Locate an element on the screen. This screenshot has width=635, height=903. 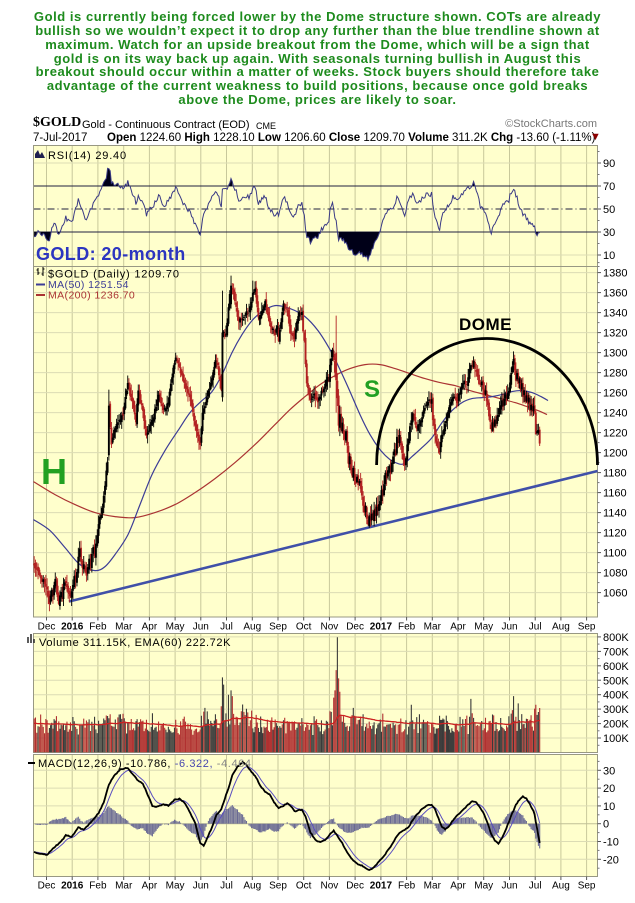
svg-text: 1340 is located at coordinates (615, 314).